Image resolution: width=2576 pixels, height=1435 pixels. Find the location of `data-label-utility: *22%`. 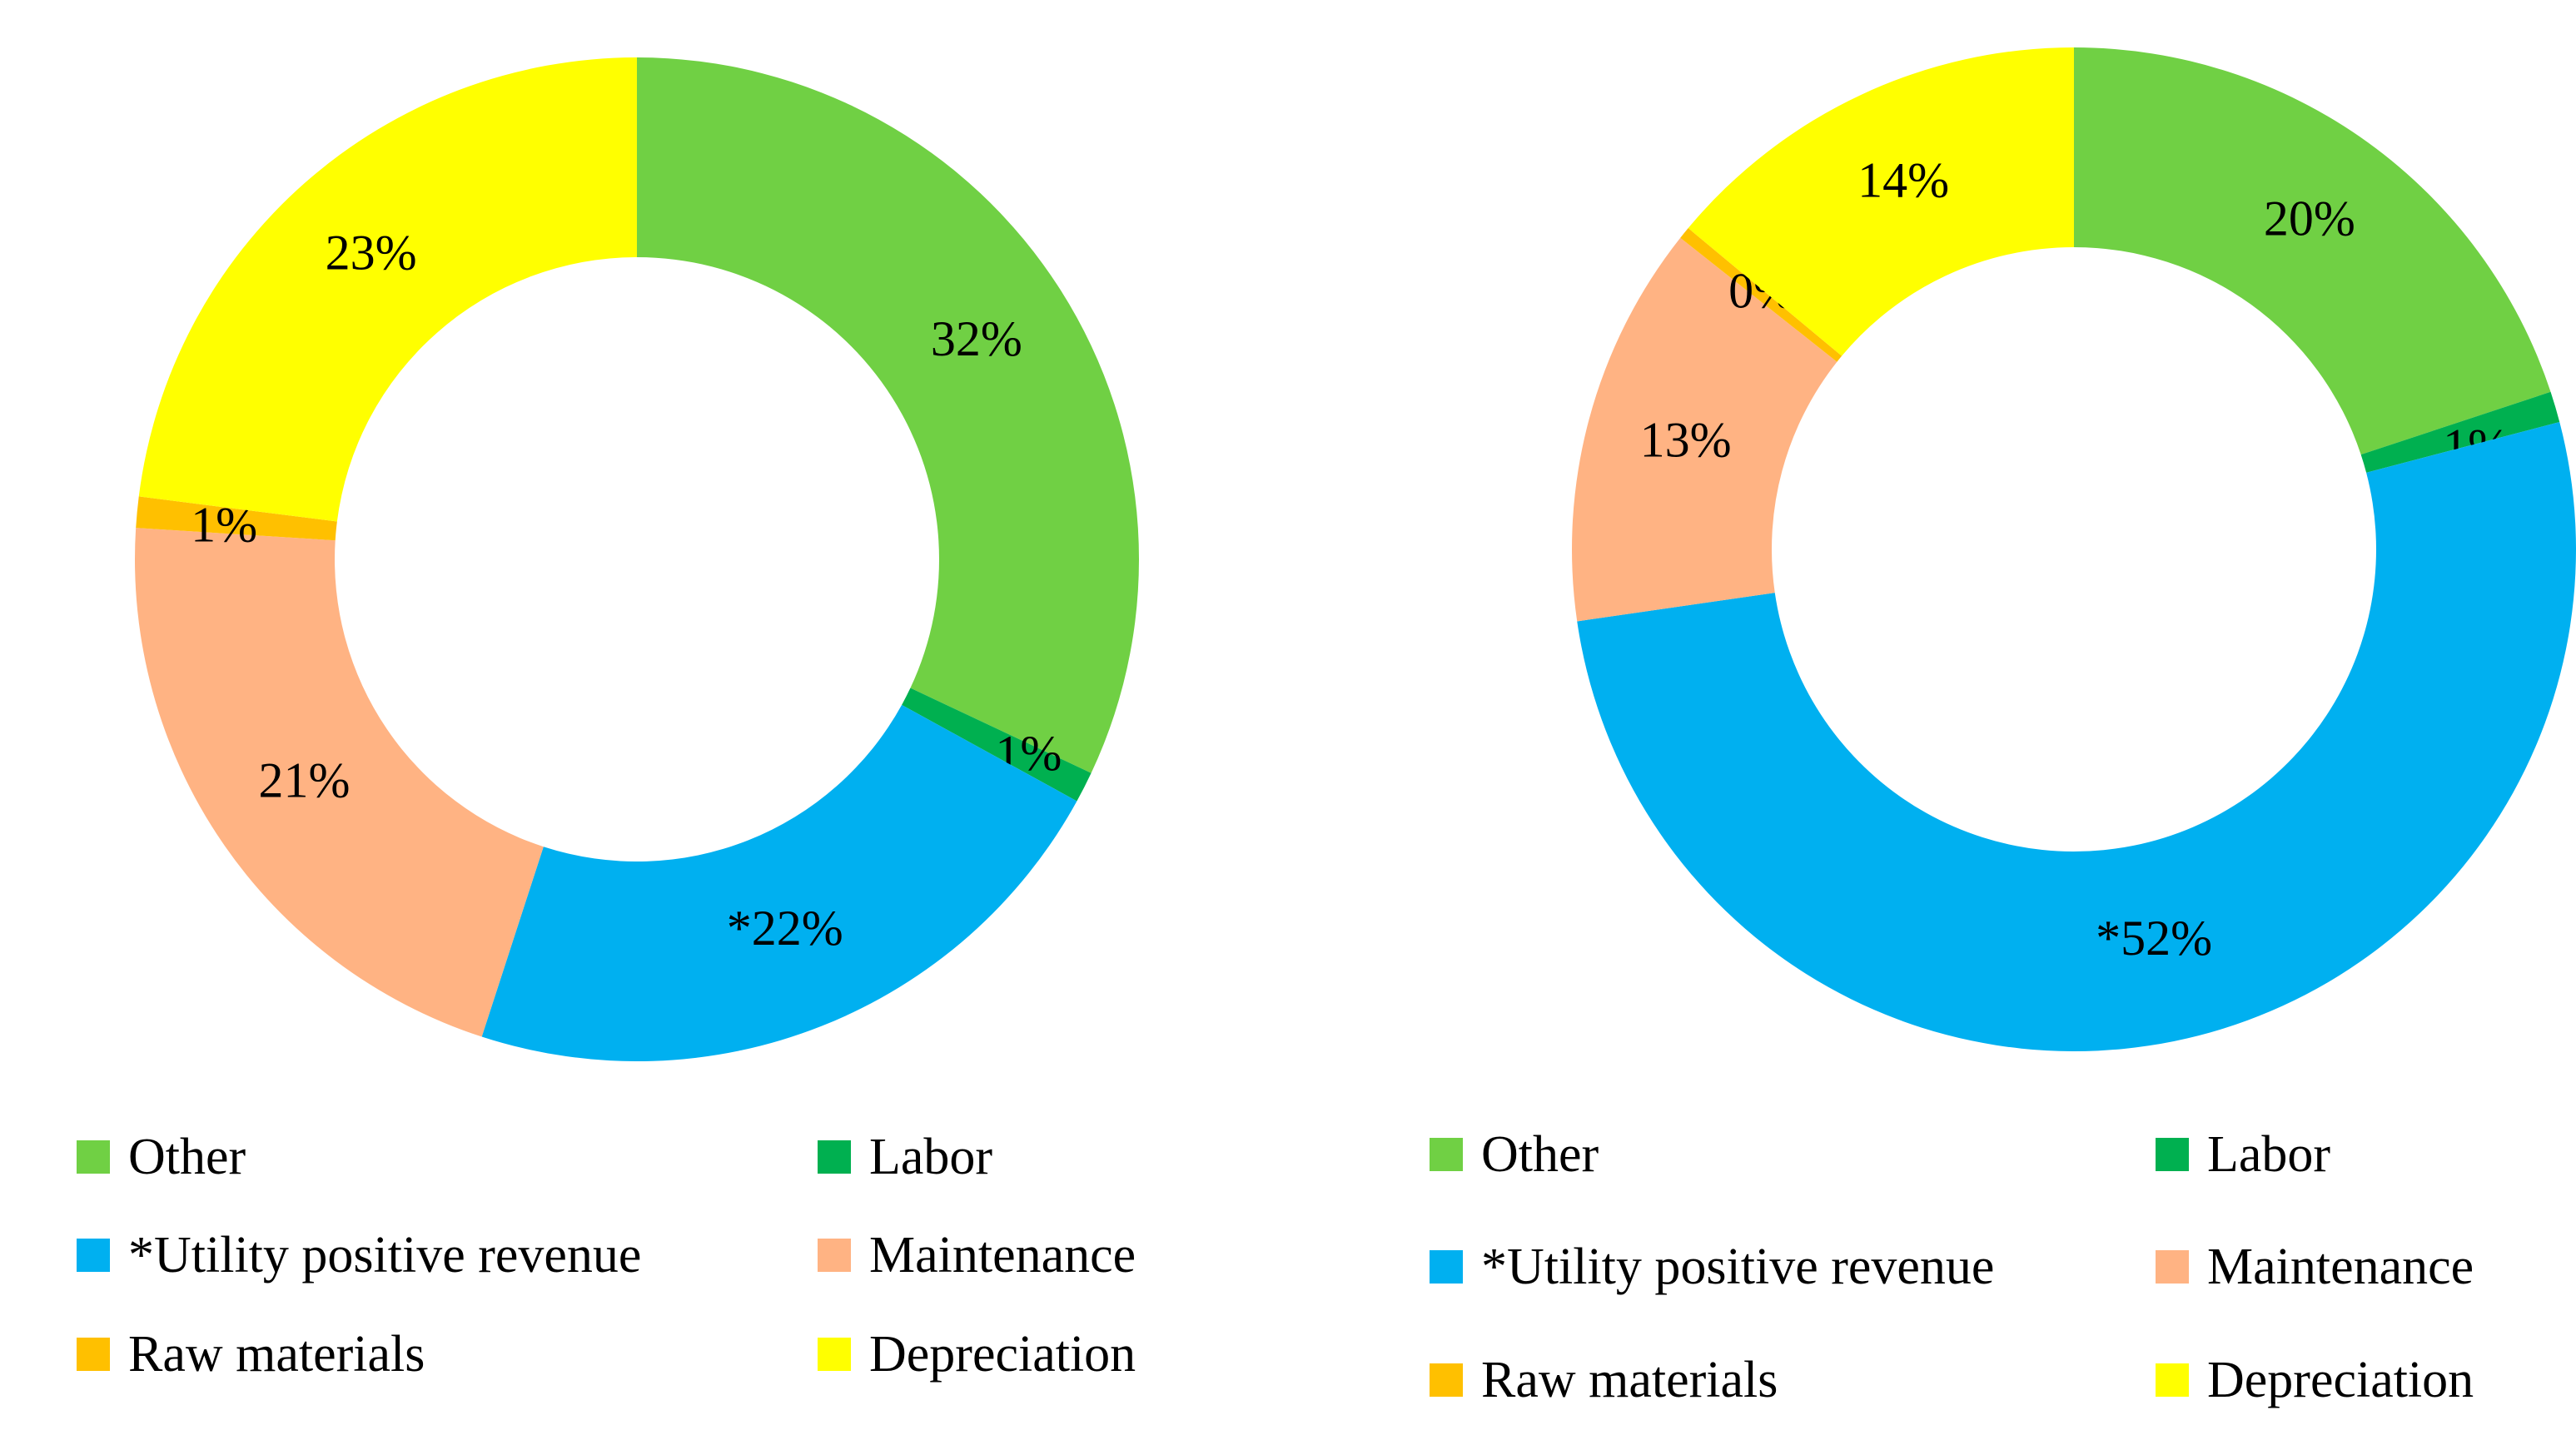

data-label-utility: *22% is located at coordinates (785, 928).